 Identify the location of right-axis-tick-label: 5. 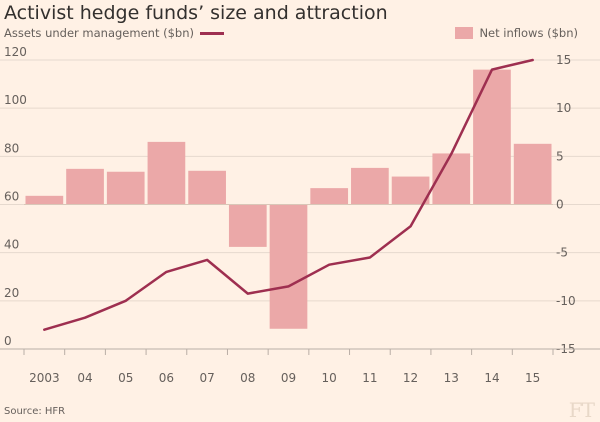
(560, 156).